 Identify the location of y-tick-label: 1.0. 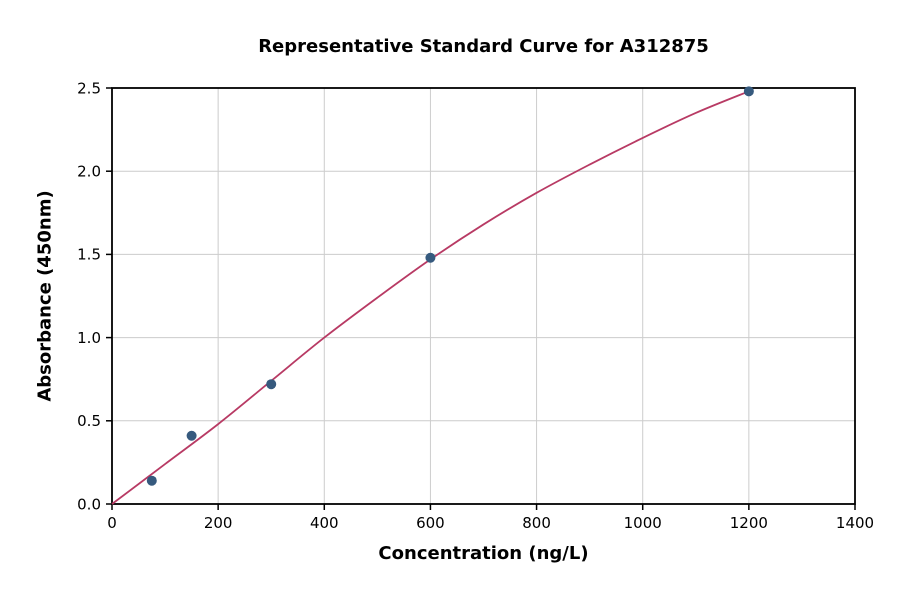
(89, 338).